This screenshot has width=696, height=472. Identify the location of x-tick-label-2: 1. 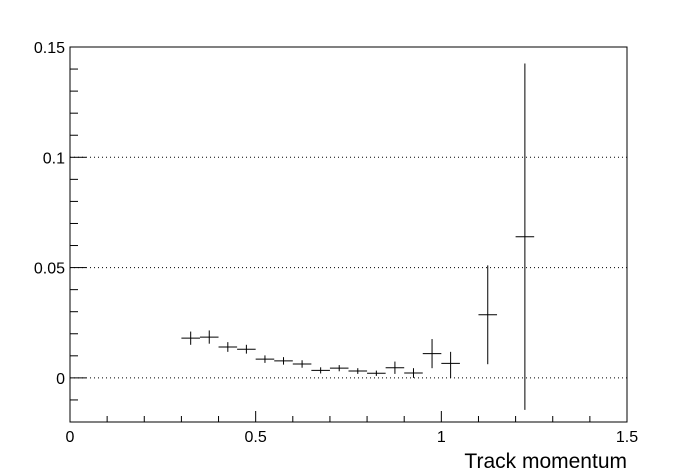
(441, 437).